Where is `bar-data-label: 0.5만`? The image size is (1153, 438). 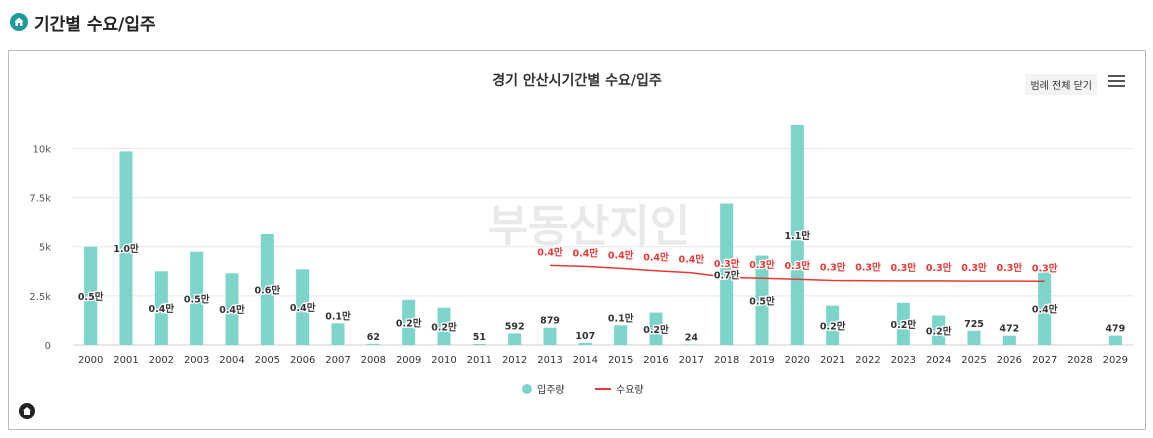
bar-data-label: 0.5만 is located at coordinates (762, 301).